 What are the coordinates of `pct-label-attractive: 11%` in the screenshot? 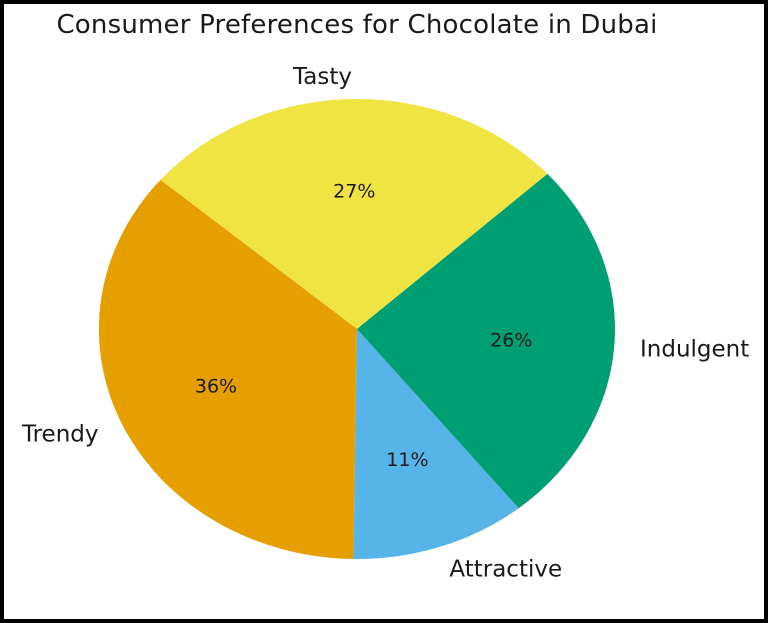 It's located at (407, 460).